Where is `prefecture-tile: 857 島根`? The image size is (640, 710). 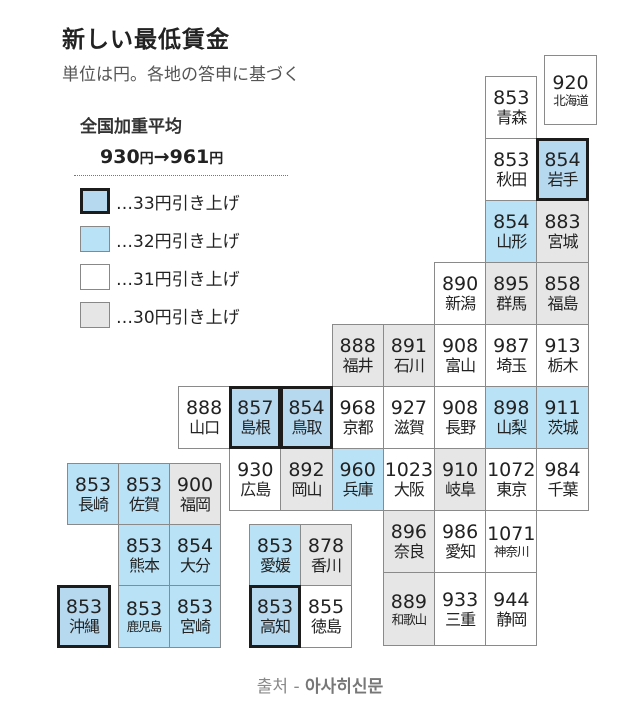 prefecture-tile: 857 島根 is located at coordinates (255, 417).